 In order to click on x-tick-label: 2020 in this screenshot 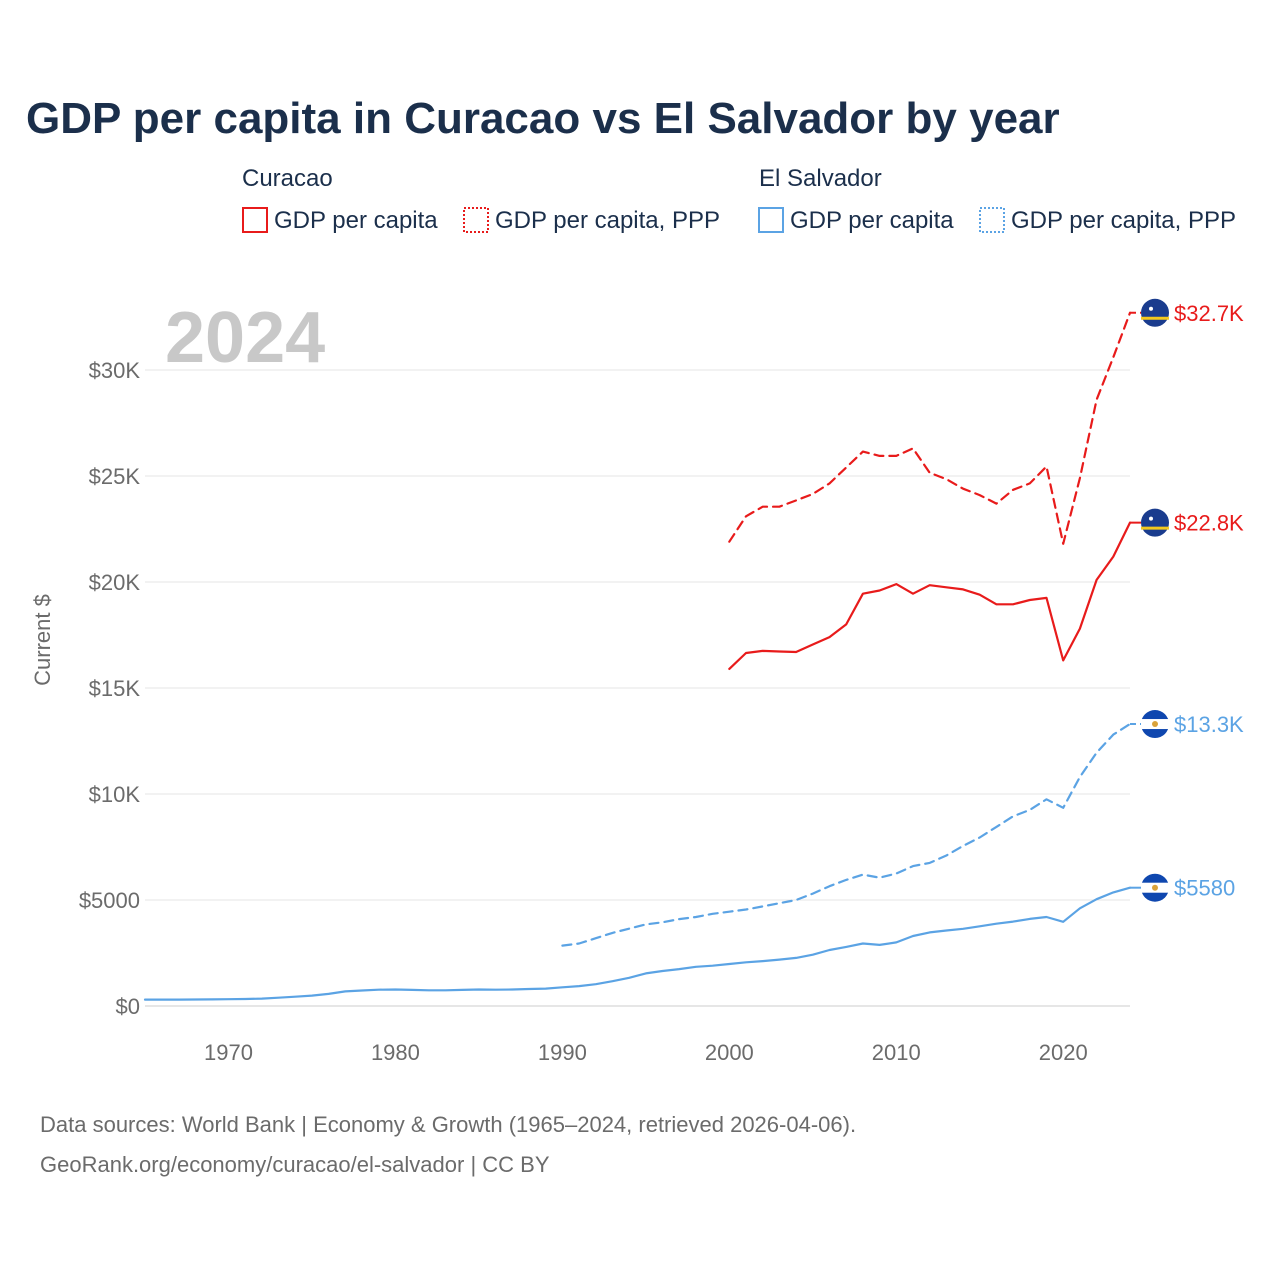, I will do `click(1063, 1052)`.